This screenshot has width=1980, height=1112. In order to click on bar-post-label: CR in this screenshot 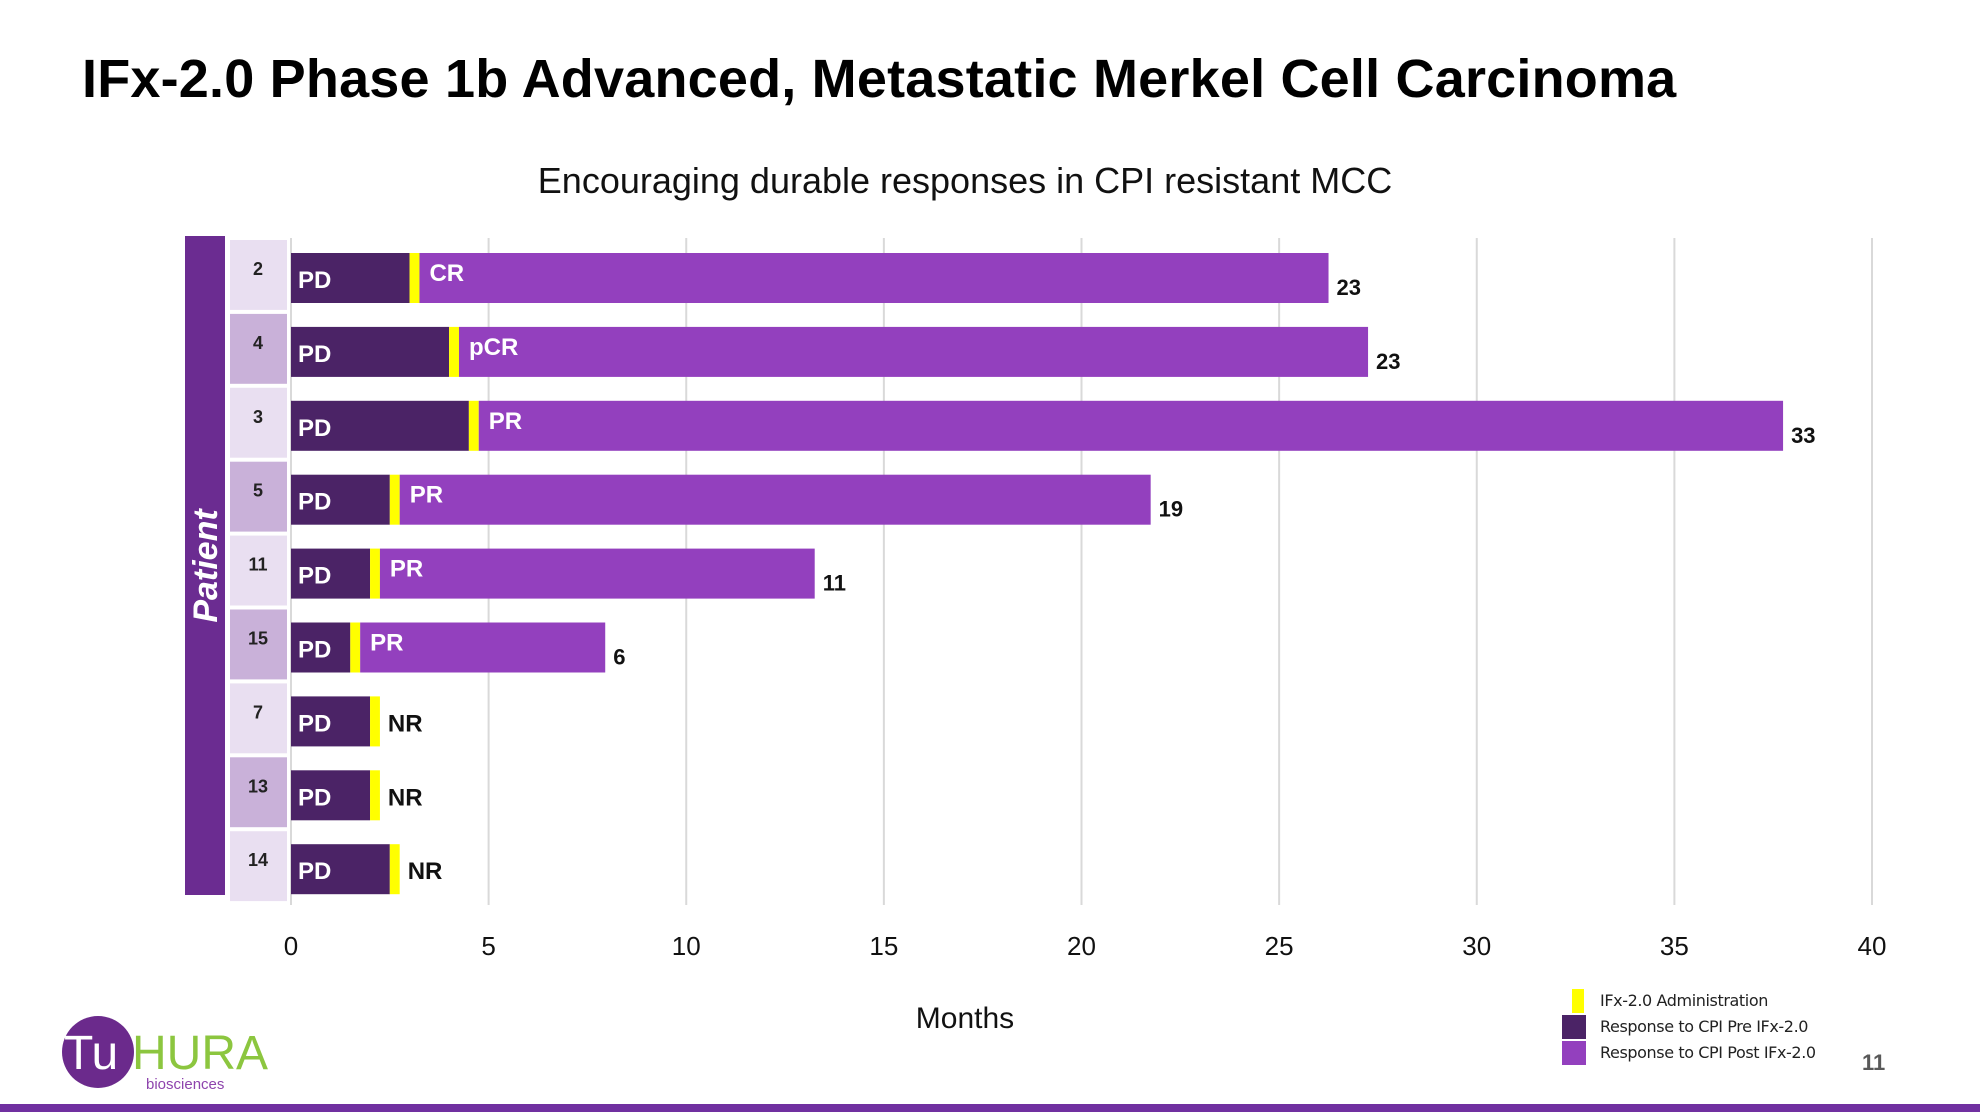, I will do `click(446, 273)`.